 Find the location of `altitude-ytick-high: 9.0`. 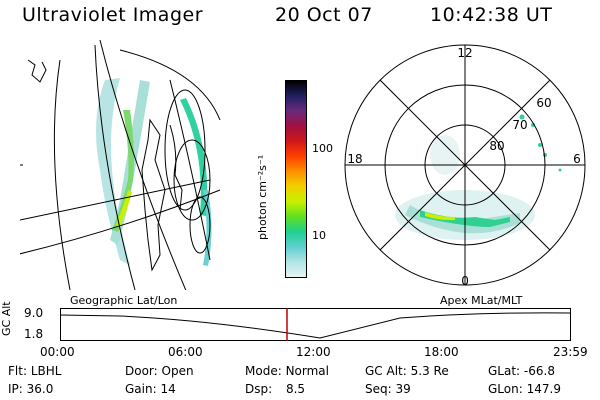

altitude-ytick-high: 9.0 is located at coordinates (34, 313).